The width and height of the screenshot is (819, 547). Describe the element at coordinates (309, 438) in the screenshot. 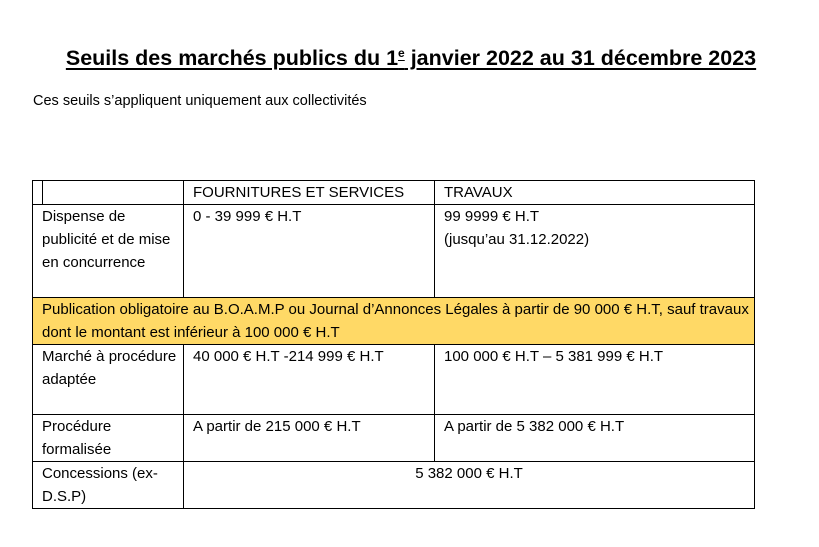

I see `cell-formalisee-fournitures: A partir de 215 000 € H.T` at that location.